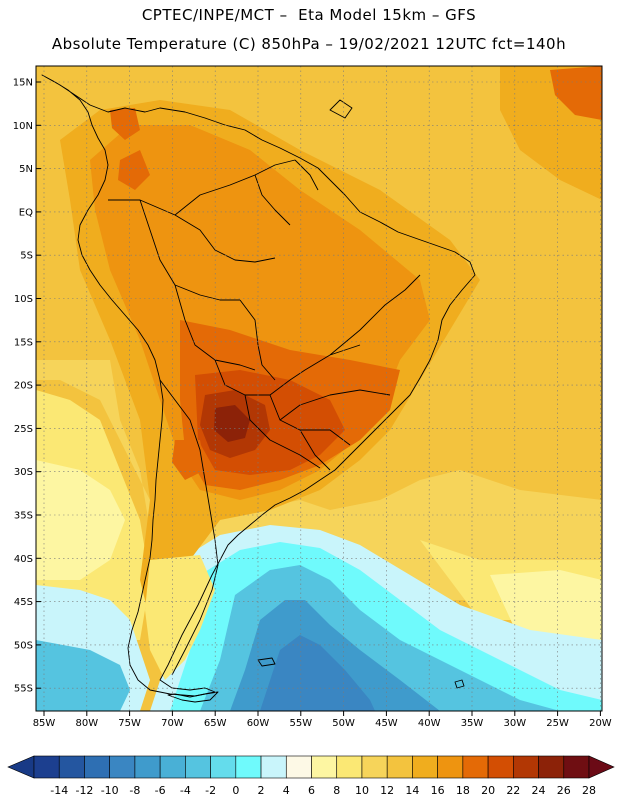 The width and height of the screenshot is (618, 800). I want to click on lat-tick-label: 10N, so click(23, 126).